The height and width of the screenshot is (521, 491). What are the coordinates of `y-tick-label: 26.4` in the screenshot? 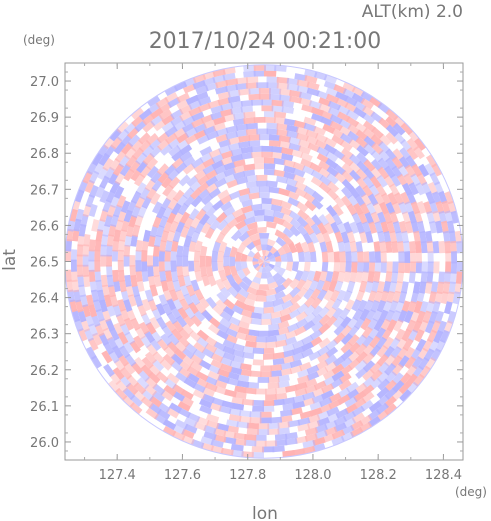 It's located at (44, 299).